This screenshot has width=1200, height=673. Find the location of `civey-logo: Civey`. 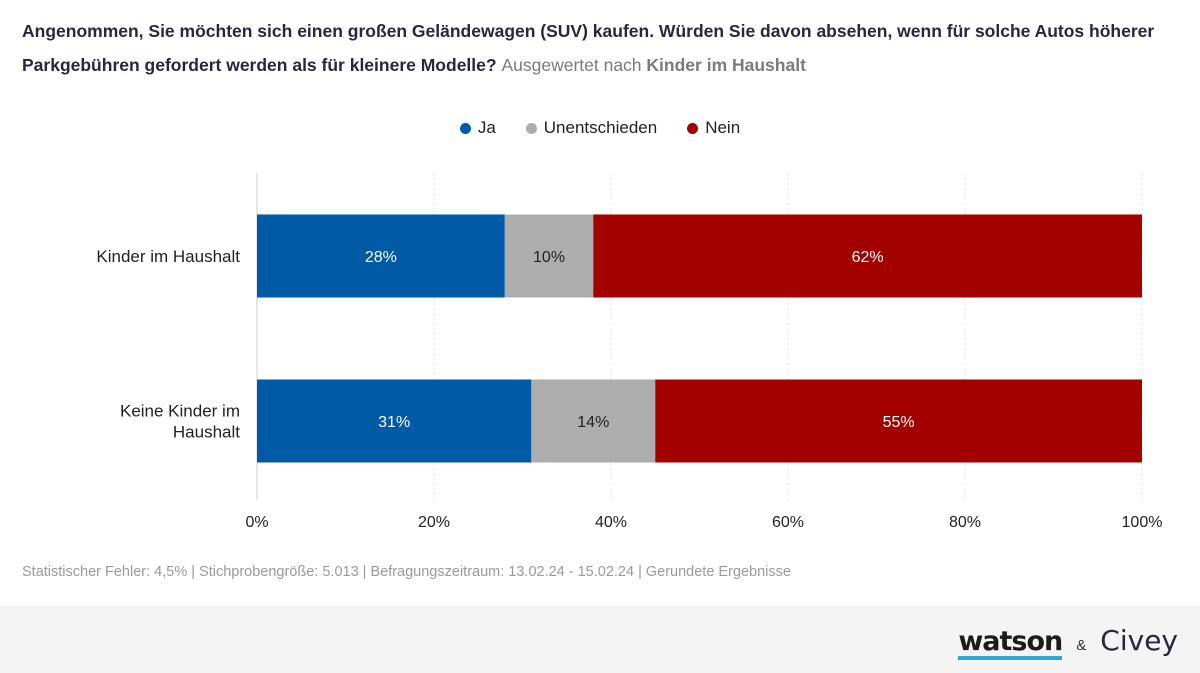

civey-logo: Civey is located at coordinates (1139, 640).